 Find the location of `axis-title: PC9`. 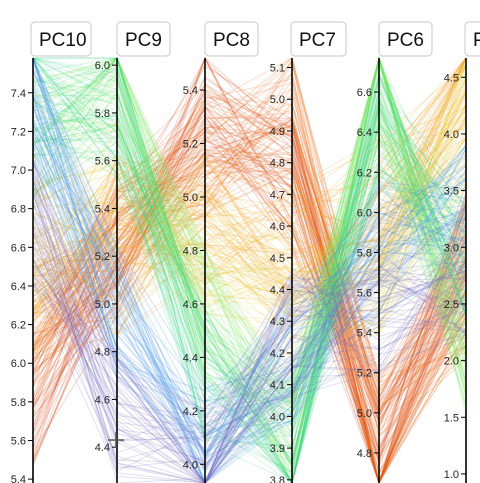

axis-title: PC9 is located at coordinates (143, 40).